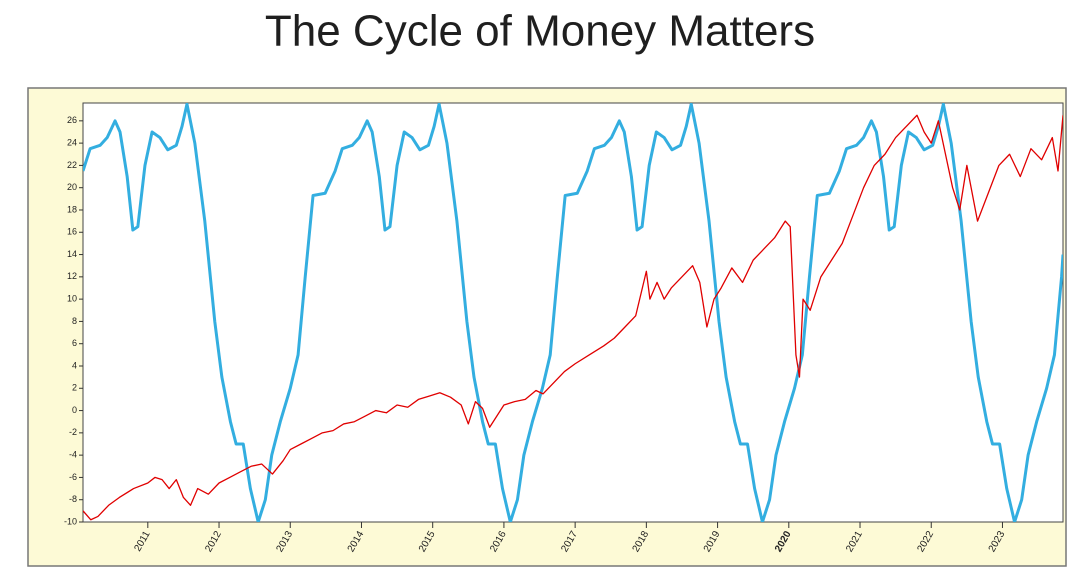 The image size is (1080, 579). Describe the element at coordinates (74, 343) in the screenshot. I see `y-tick-label: 6` at that location.